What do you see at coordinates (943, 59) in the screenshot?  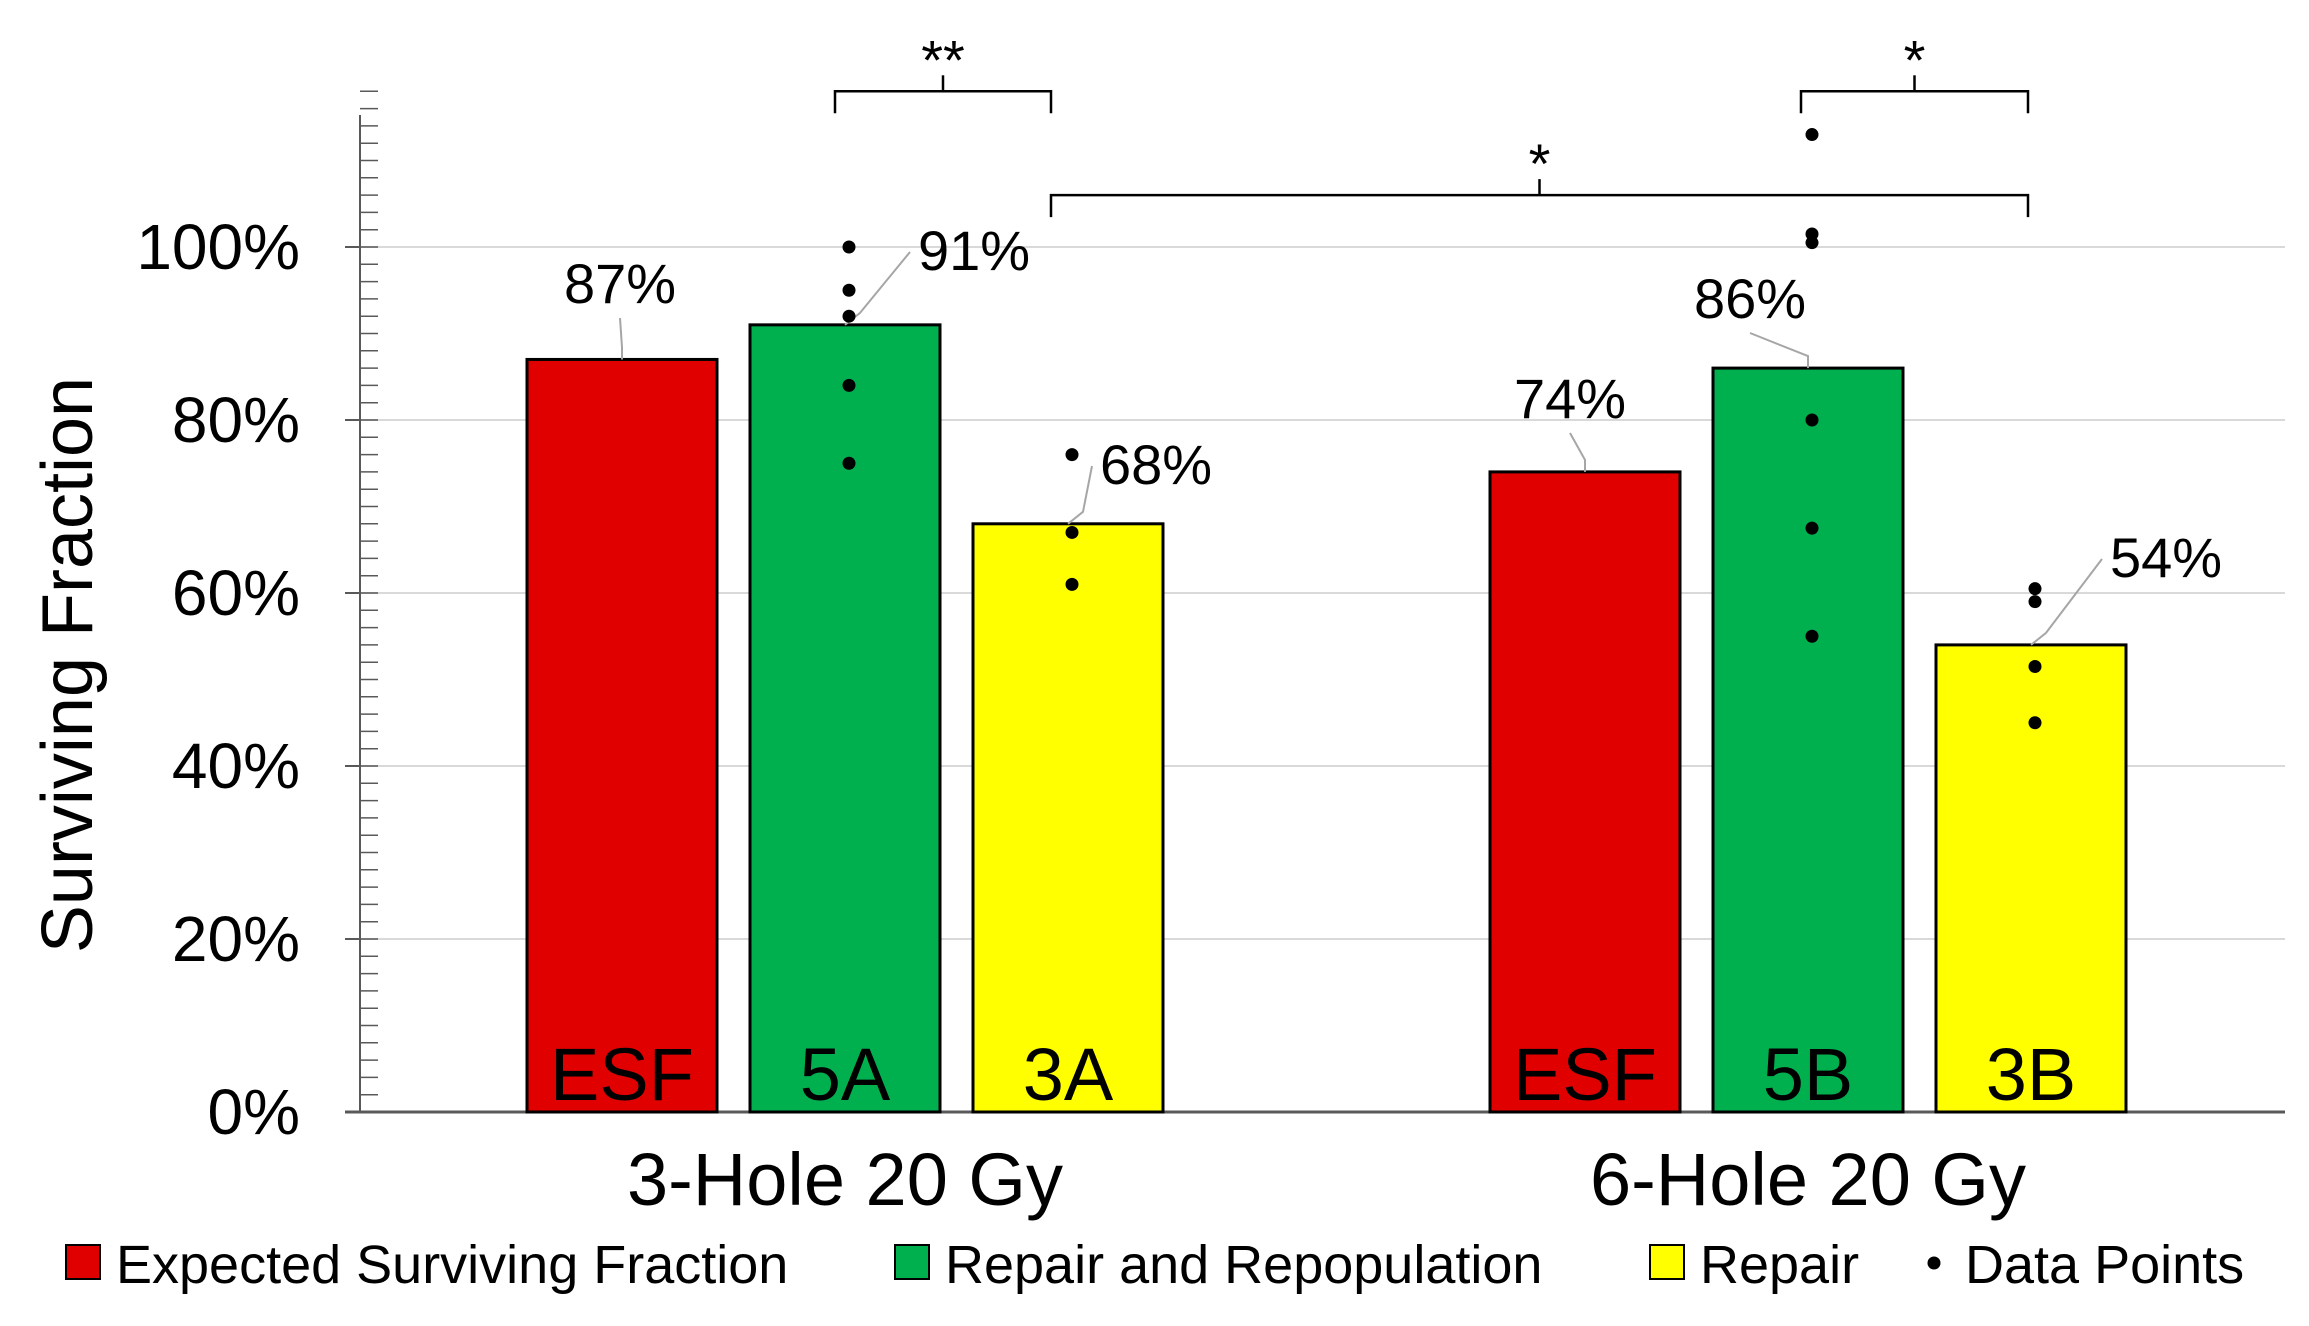 I see `significance-label: **` at bounding box center [943, 59].